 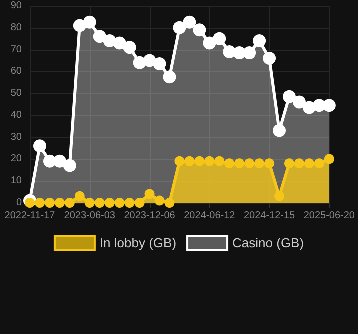 I want to click on y-tick-label: 20, so click(x=16, y=159).